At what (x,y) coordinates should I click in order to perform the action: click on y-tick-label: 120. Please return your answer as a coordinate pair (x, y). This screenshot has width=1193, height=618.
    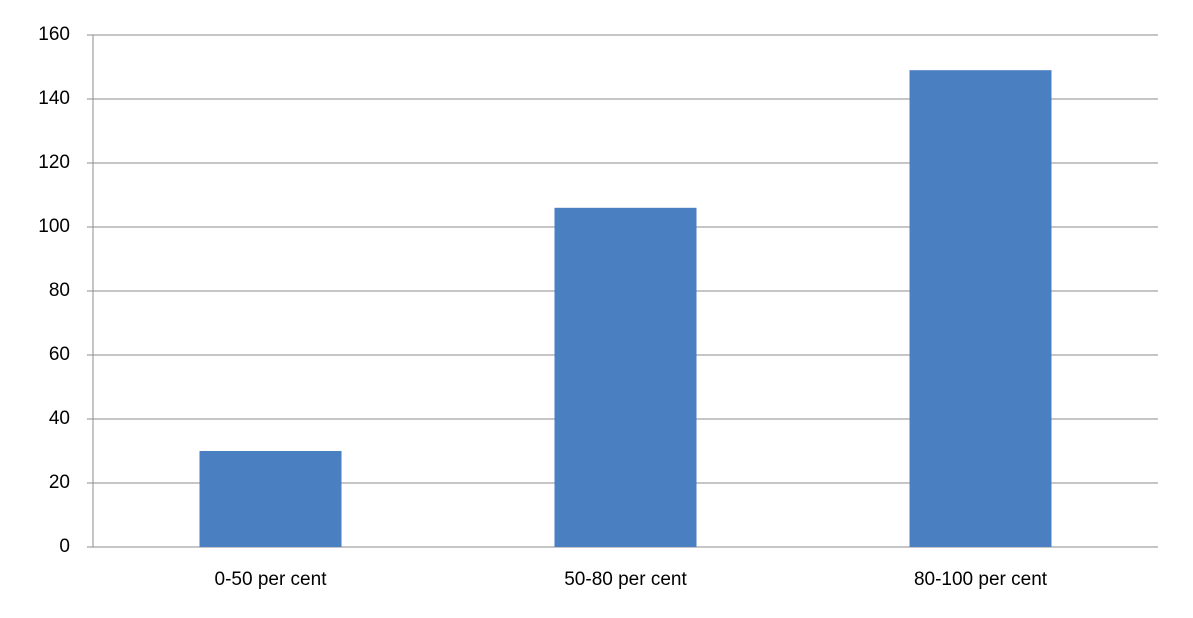
    Looking at the image, I should click on (54, 162).